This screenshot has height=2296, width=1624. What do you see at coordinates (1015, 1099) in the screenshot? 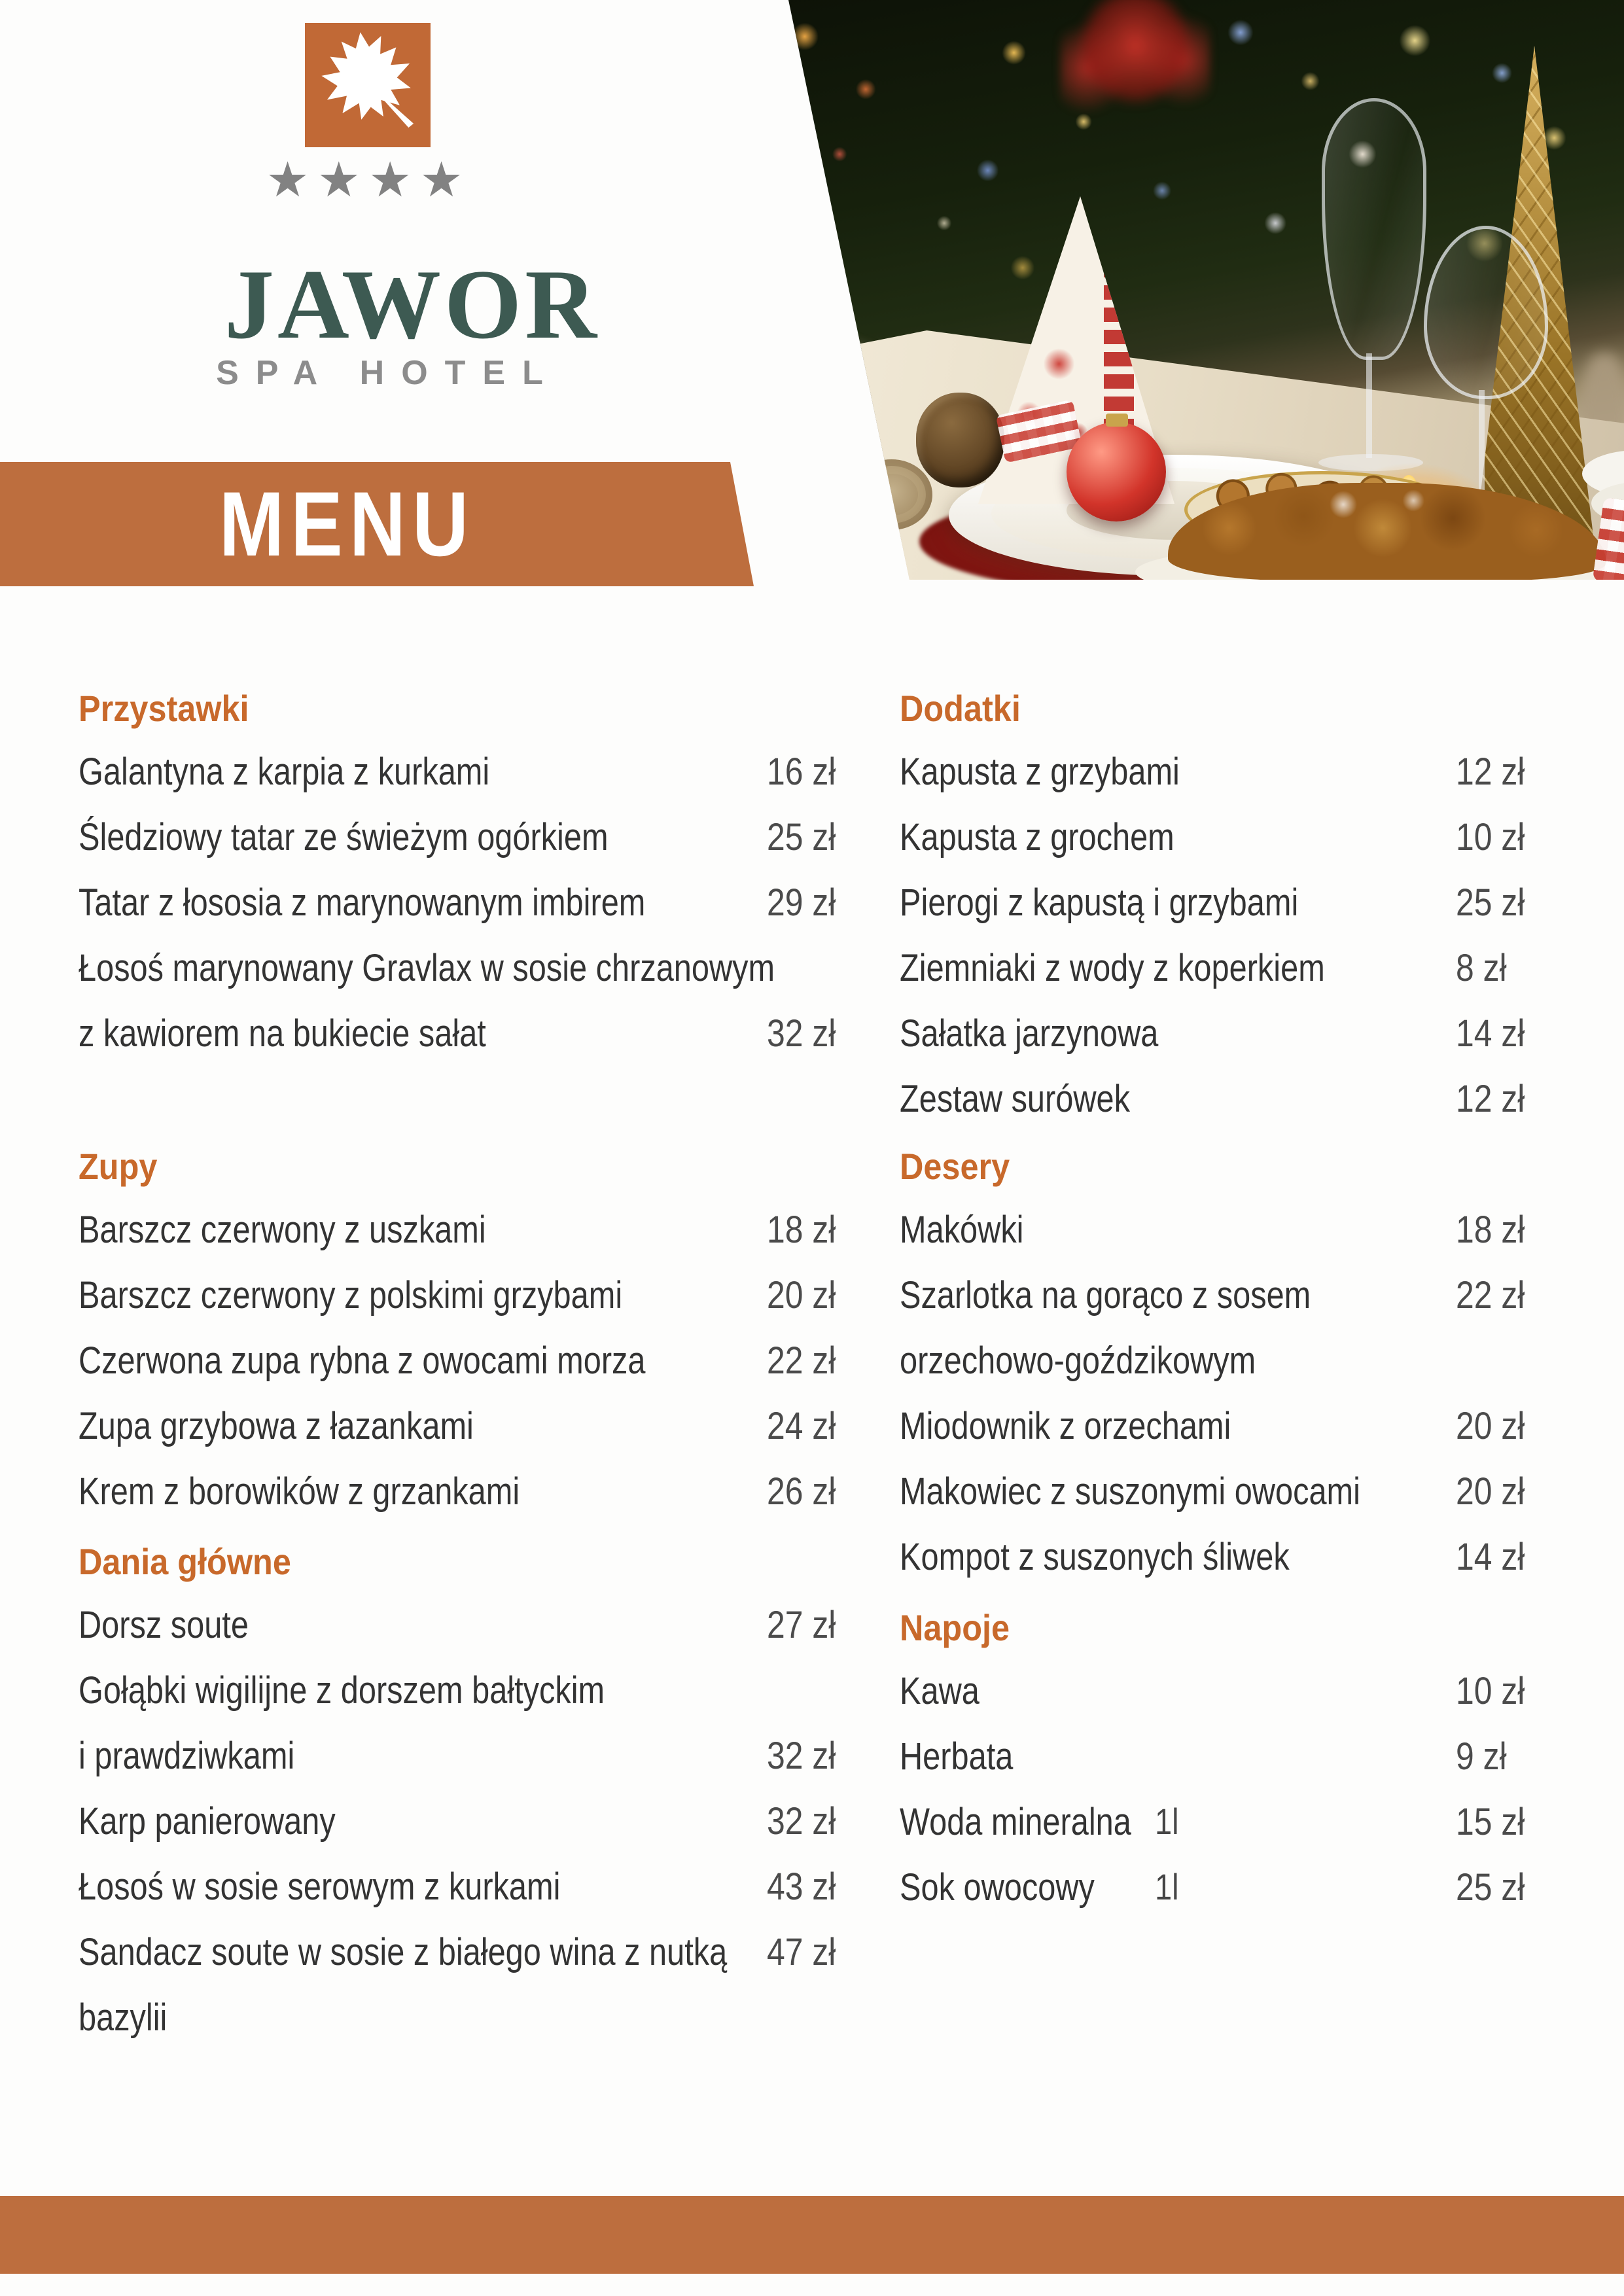
I see `item-name: Zestaw surówek` at bounding box center [1015, 1099].